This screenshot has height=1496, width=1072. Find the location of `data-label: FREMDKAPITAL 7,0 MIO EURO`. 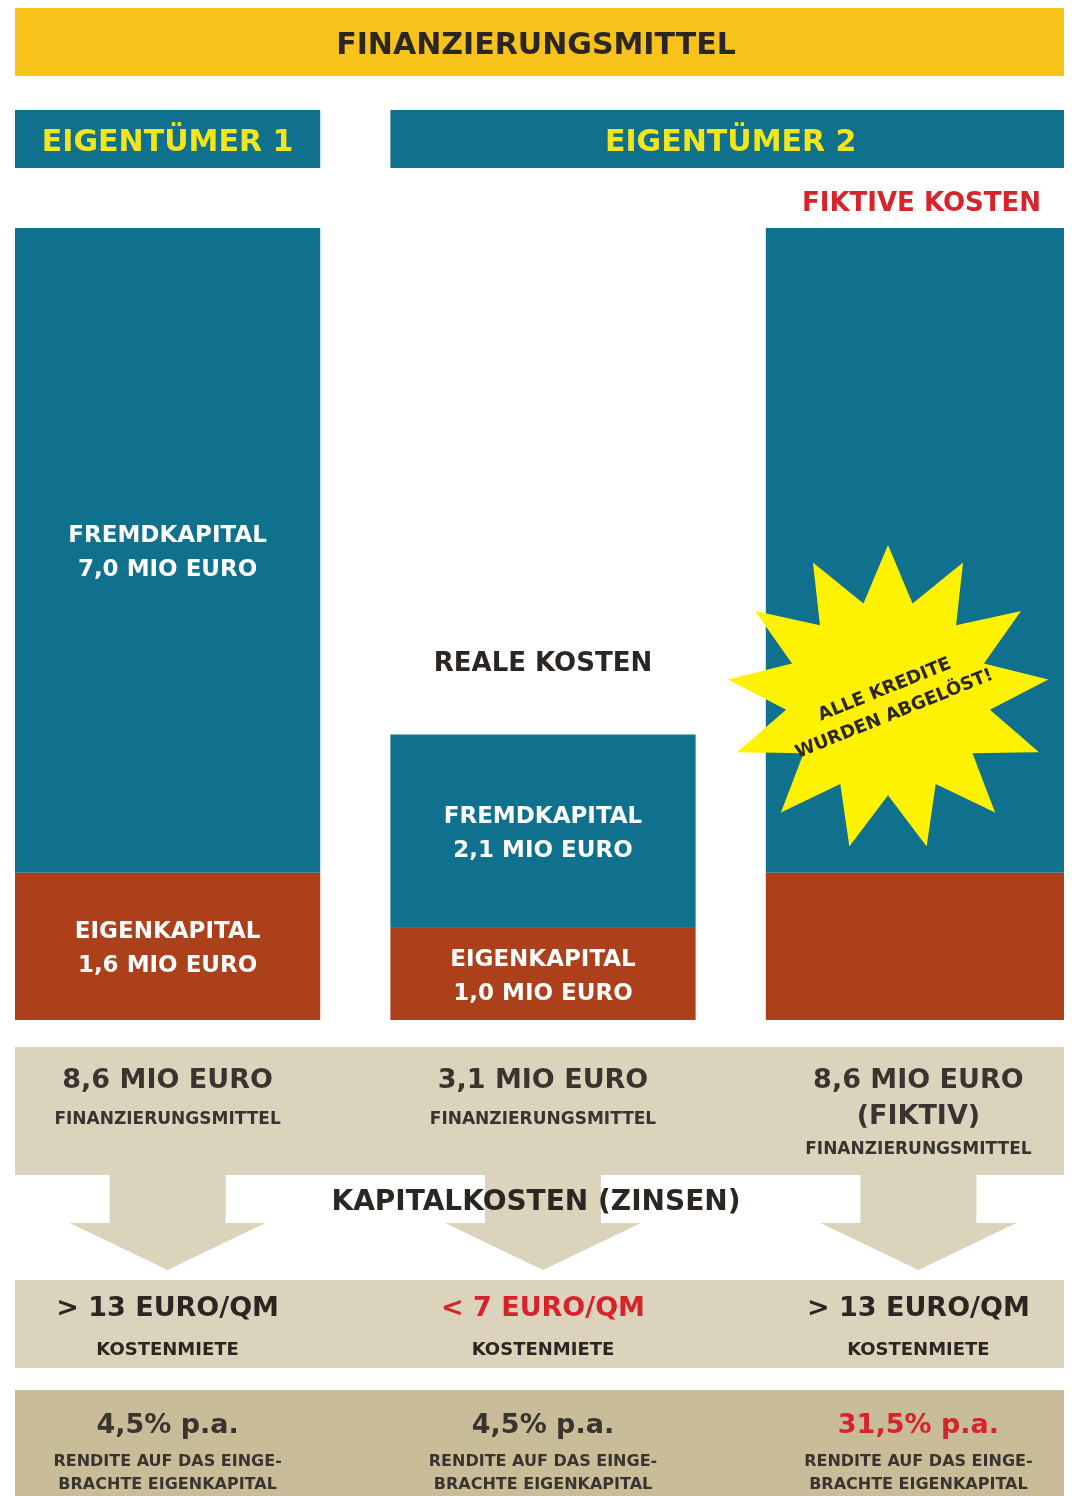

data-label: FREMDKAPITAL 7,0 MIO EURO is located at coordinates (168, 551).